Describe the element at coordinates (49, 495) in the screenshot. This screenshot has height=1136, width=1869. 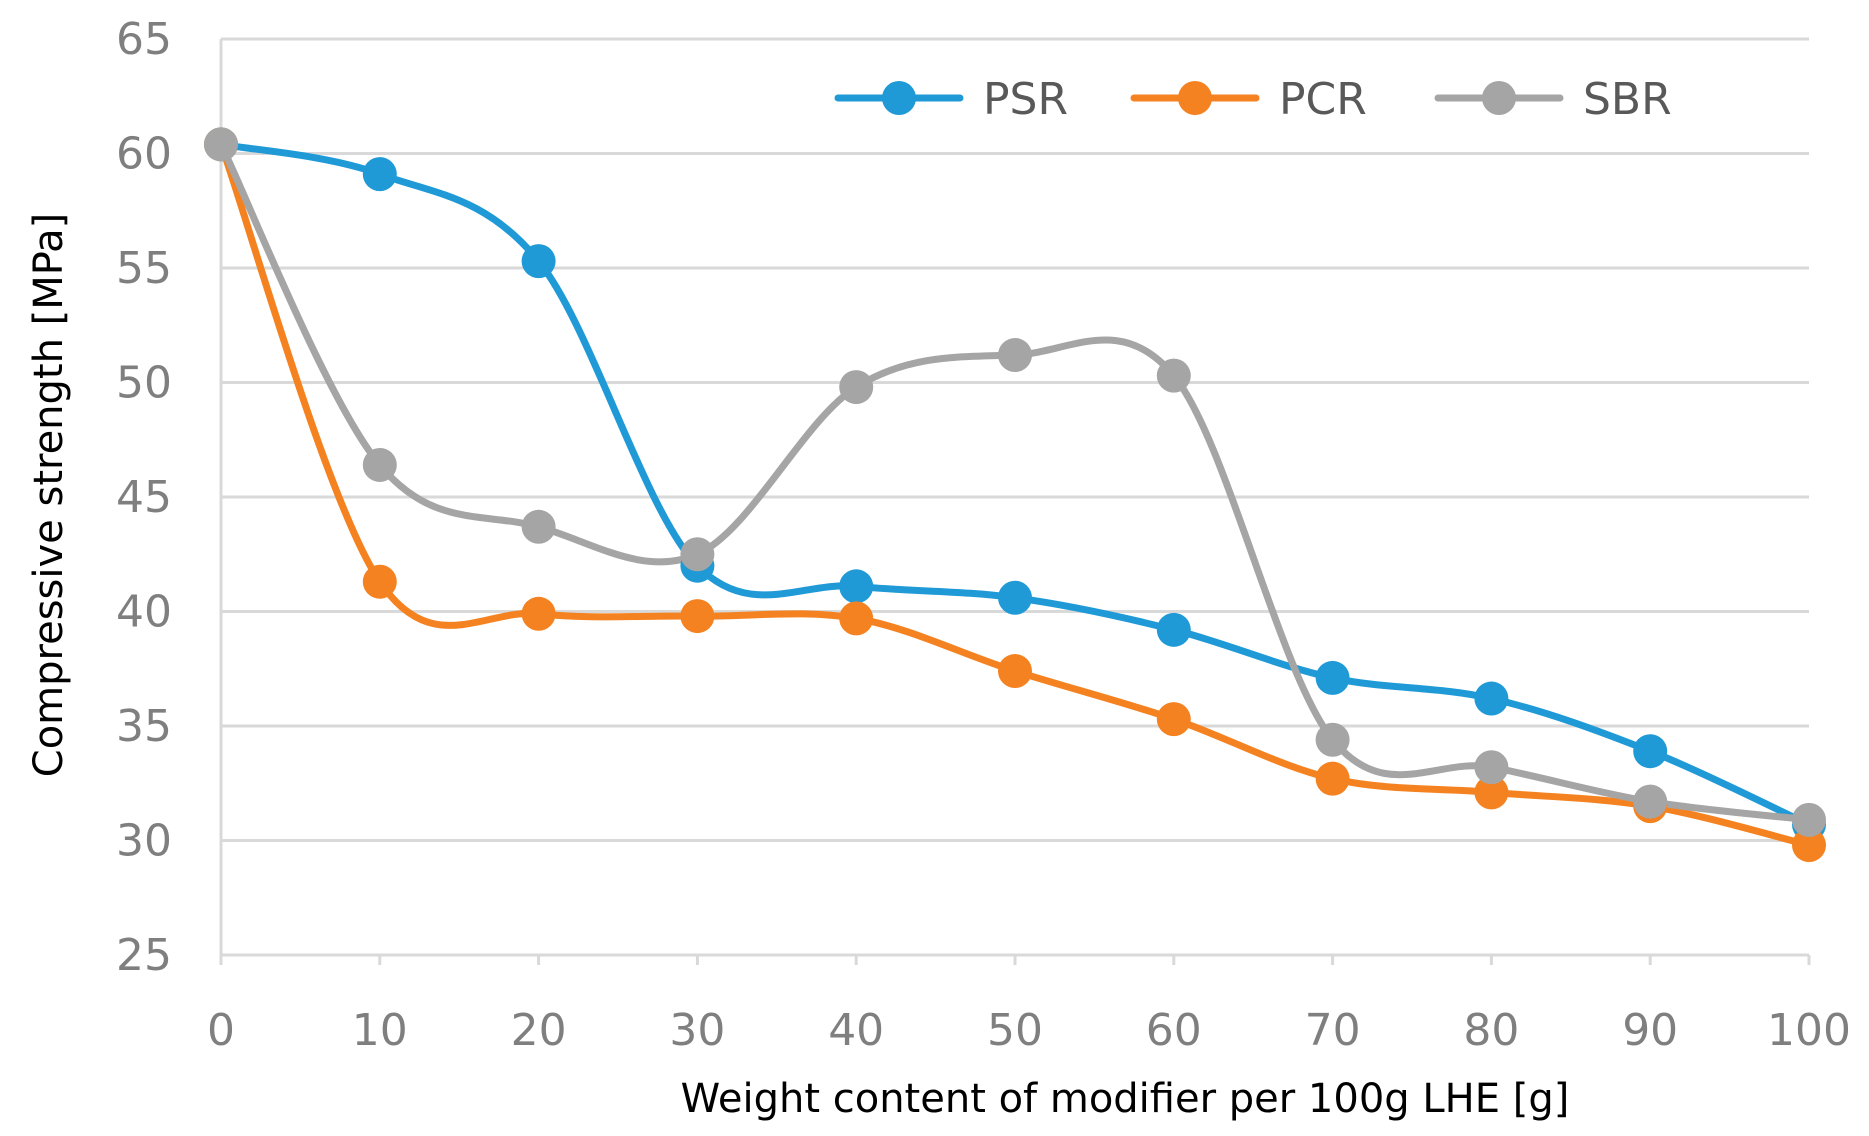
I see `y-axis-title: Compressive strength [MPa]` at that location.